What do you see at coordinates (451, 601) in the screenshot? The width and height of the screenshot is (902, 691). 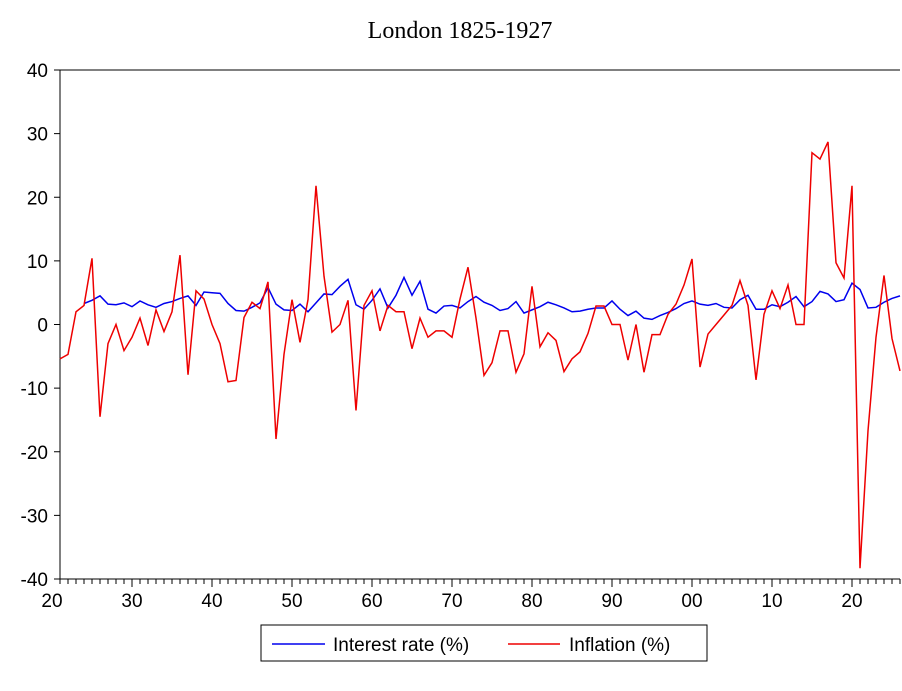 I see `x-tick-label: 70` at bounding box center [451, 601].